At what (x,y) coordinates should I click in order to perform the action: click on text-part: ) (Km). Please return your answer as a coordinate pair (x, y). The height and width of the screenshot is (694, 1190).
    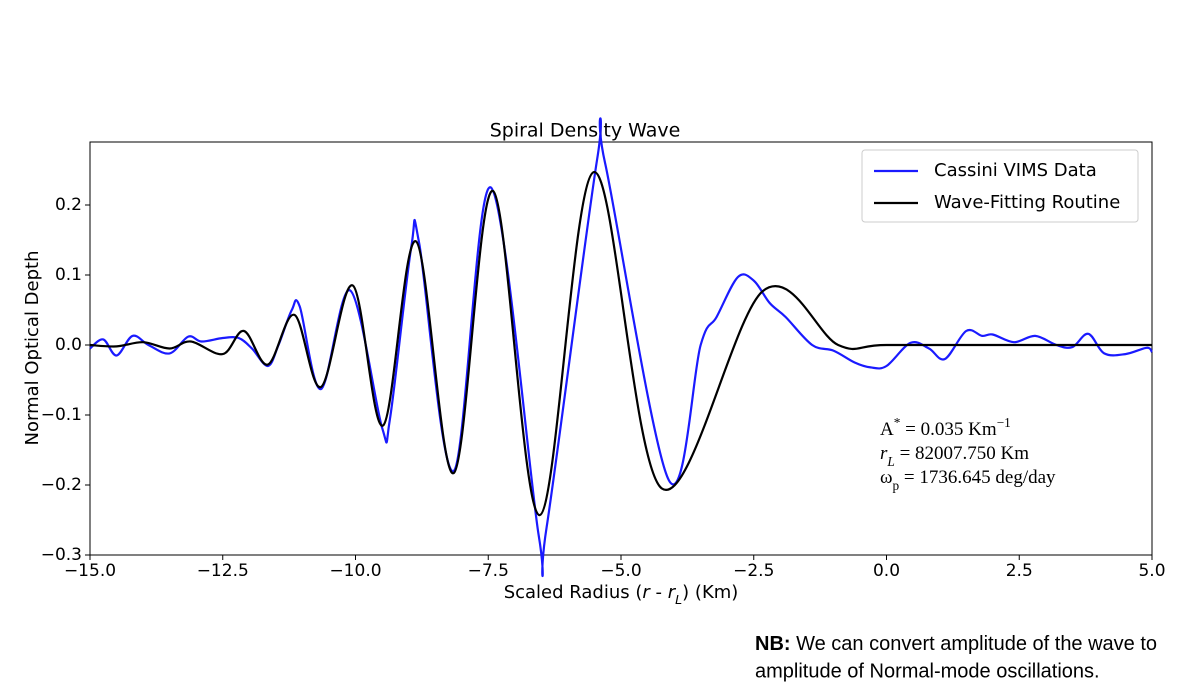
    Looking at the image, I should click on (710, 592).